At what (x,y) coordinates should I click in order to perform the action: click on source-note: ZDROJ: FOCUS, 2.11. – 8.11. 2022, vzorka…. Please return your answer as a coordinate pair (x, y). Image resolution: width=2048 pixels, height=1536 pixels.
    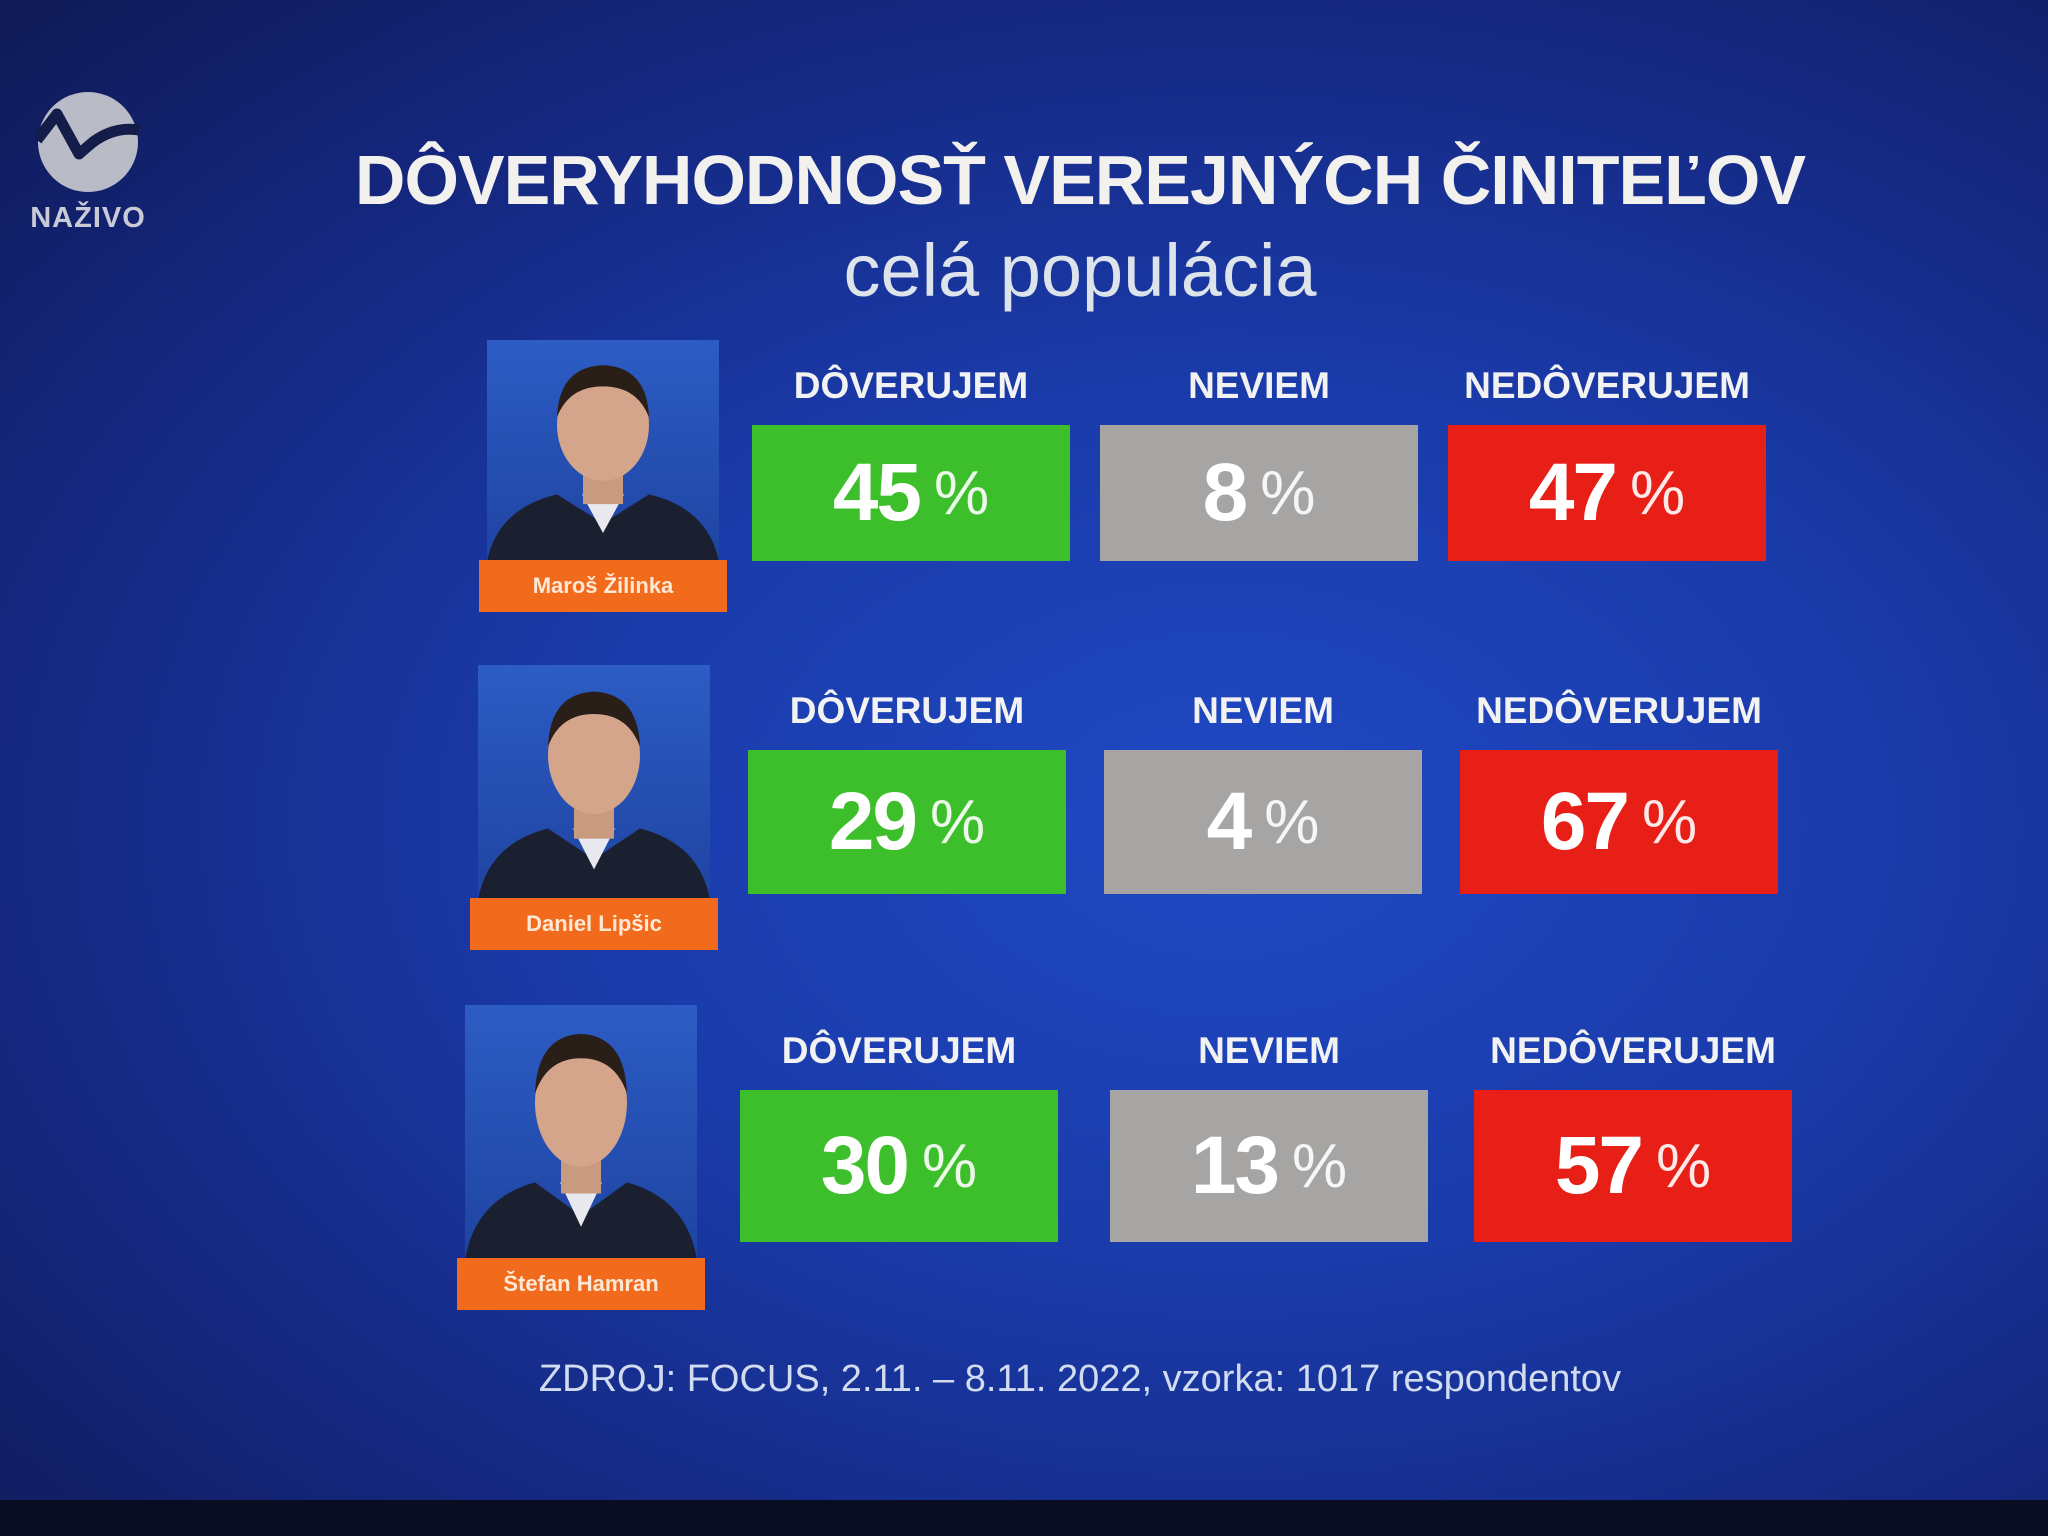
    Looking at the image, I should click on (1080, 1379).